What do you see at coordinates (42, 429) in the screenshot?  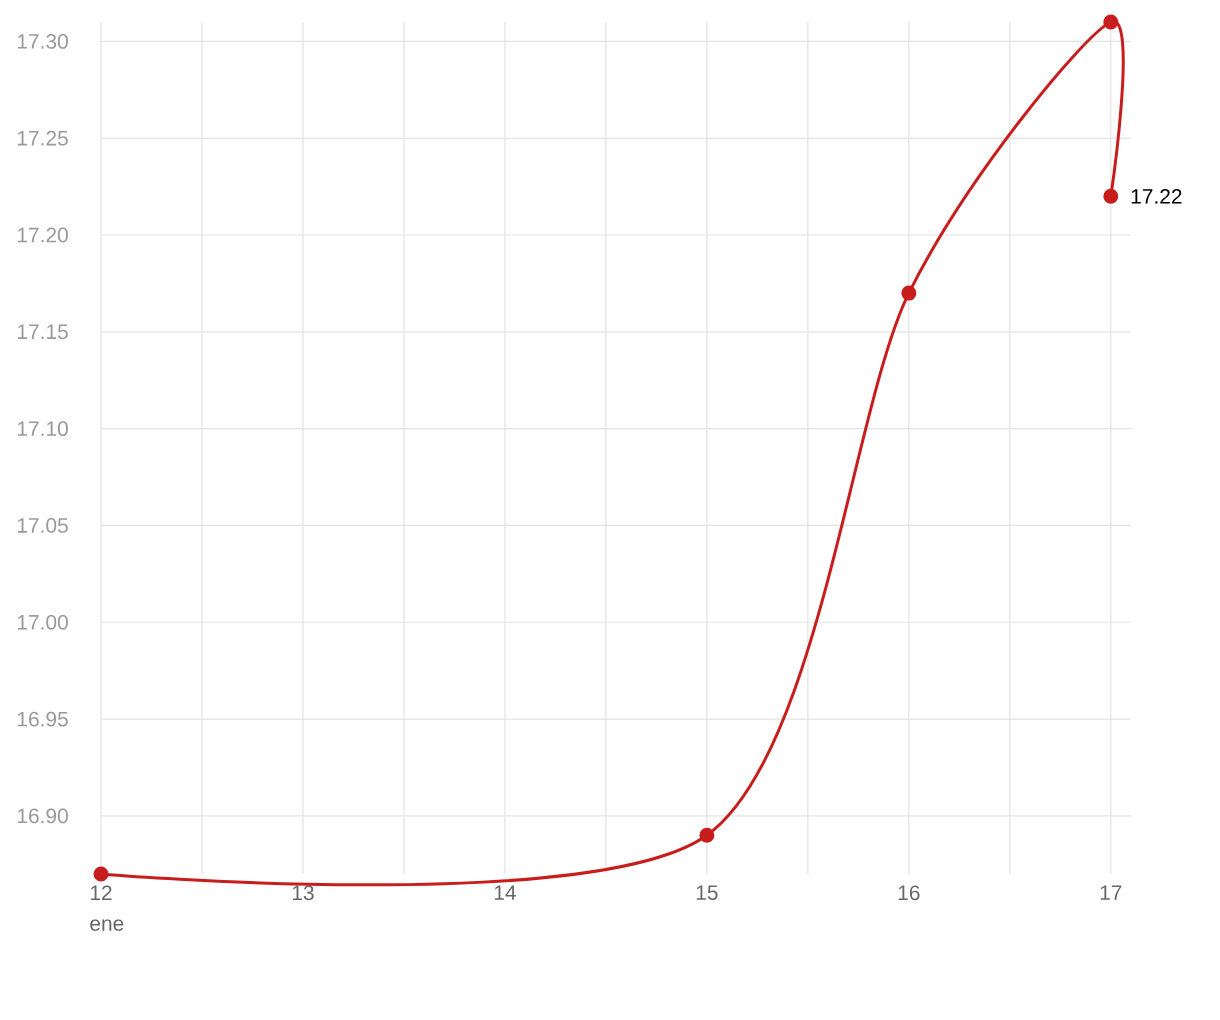 I see `y-tick-label: 17.10` at bounding box center [42, 429].